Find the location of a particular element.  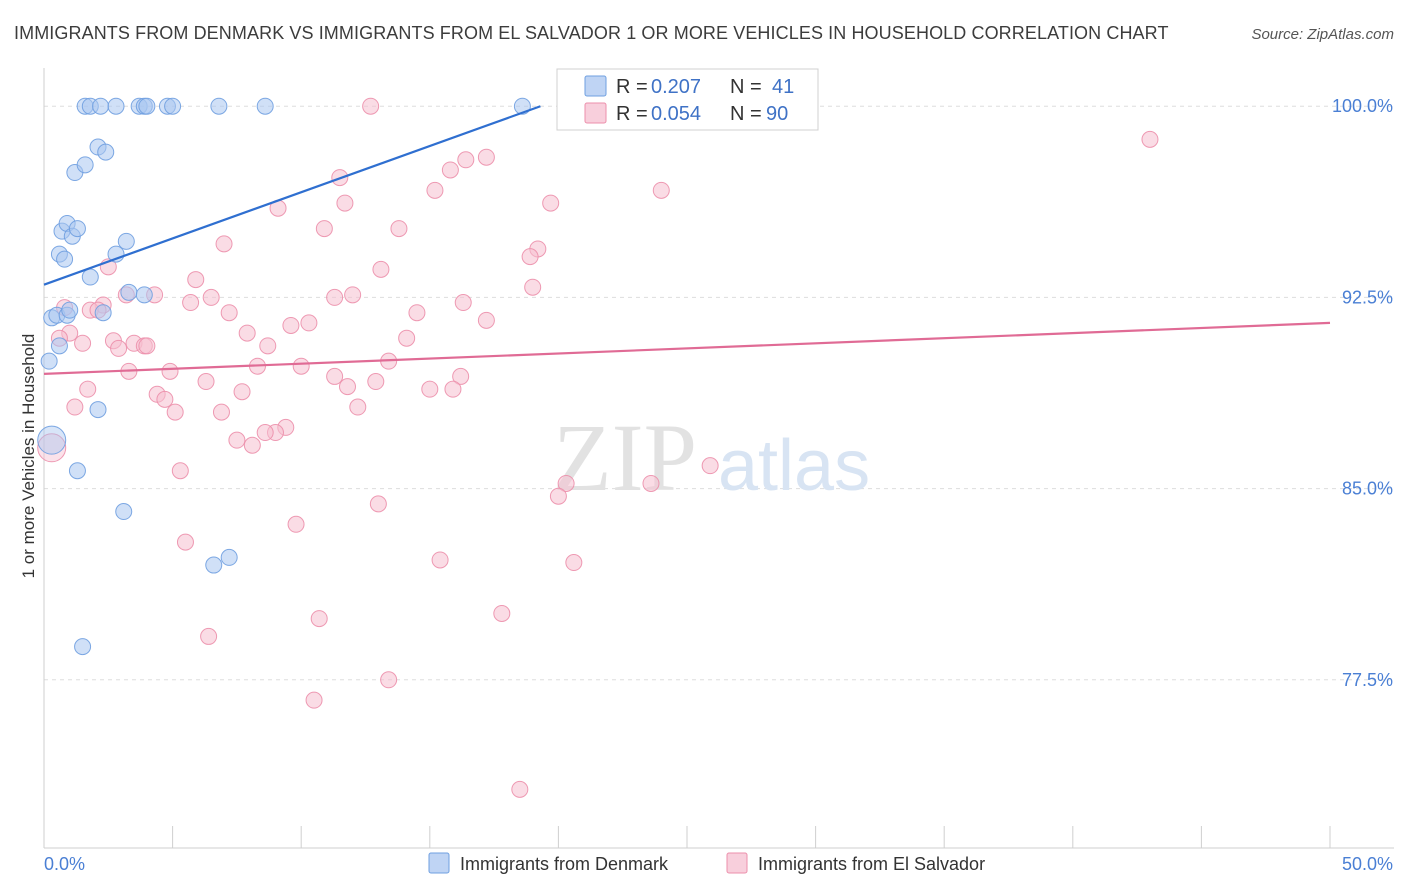

y-tick-label: 77.5% is located at coordinates (1367, 680).